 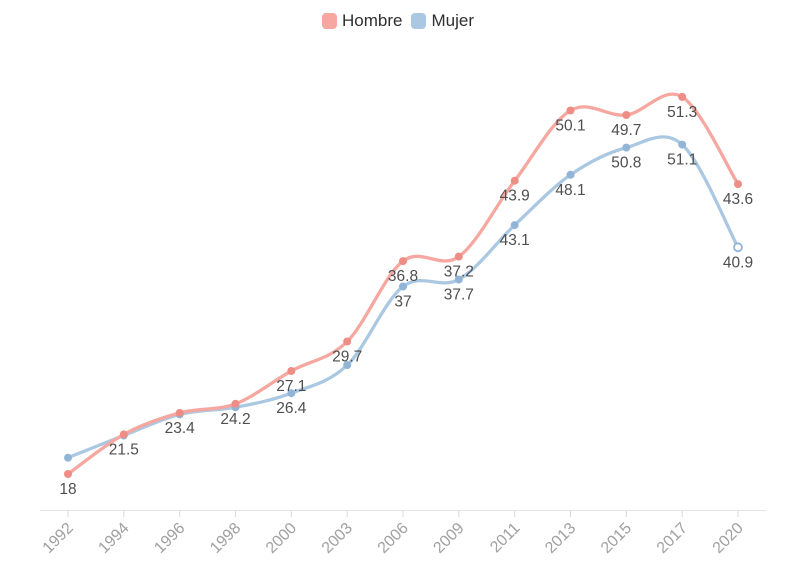 I want to click on data-label-hombre-1992: 18, so click(x=67, y=489).